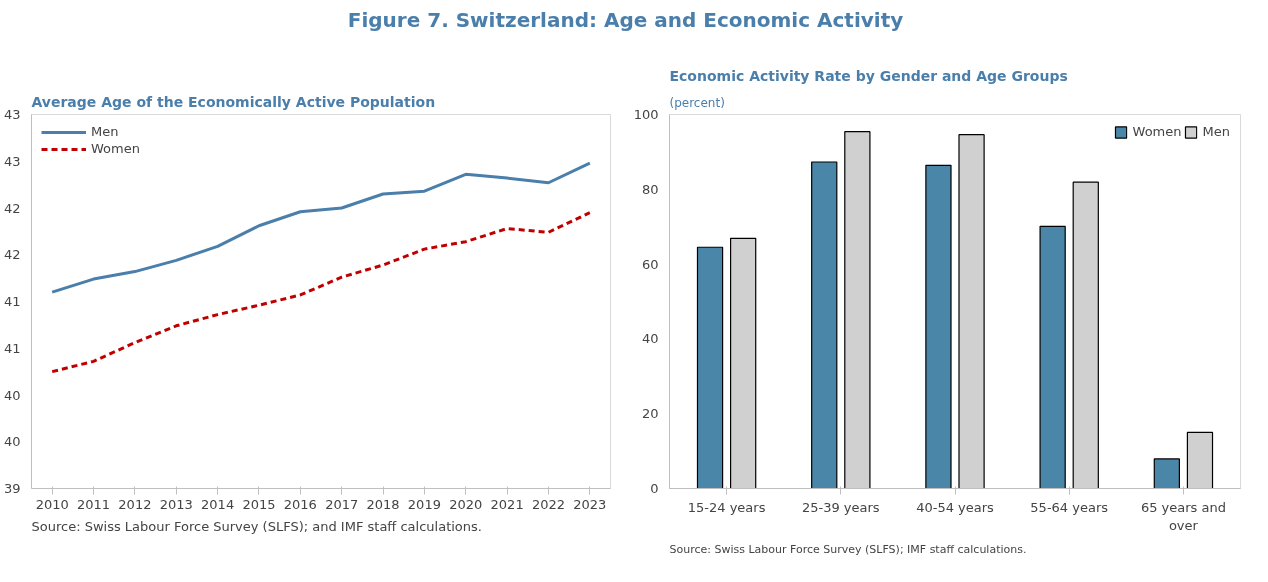 This screenshot has height=582, width=1268. What do you see at coordinates (848, 549) in the screenshot?
I see `source-note: Source: Swiss Labour Force Survey (SLFS); IMF staff calculations.` at bounding box center [848, 549].